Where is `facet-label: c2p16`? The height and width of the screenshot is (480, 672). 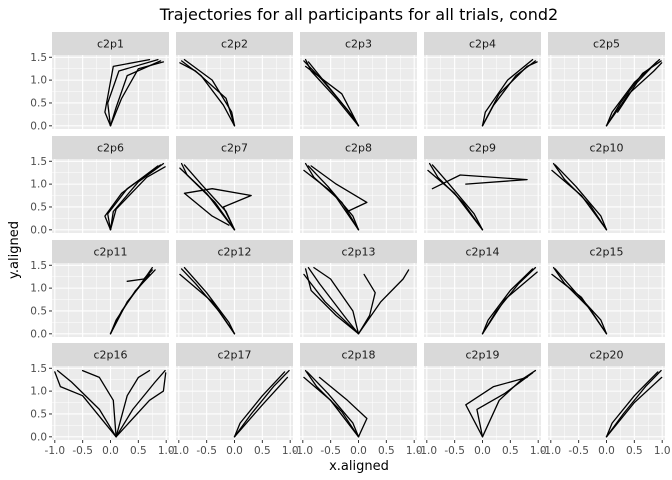
facet-label: c2p16 is located at coordinates (110, 355).